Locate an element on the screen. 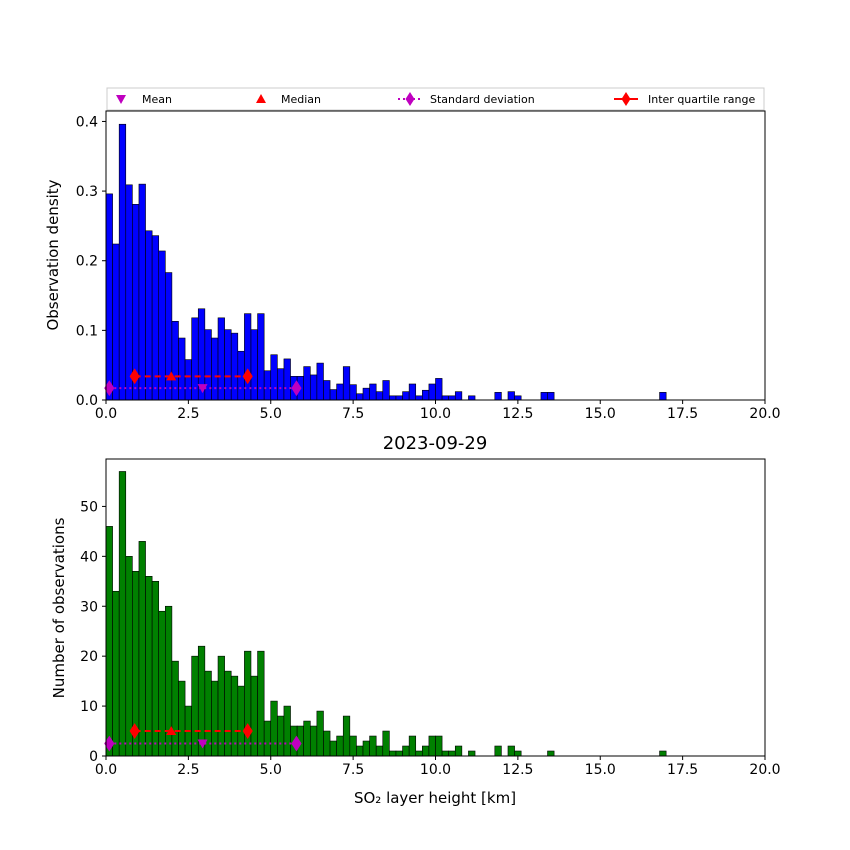 The width and height of the screenshot is (850, 850). count-ytick-label: 10 is located at coordinates (89, 707).